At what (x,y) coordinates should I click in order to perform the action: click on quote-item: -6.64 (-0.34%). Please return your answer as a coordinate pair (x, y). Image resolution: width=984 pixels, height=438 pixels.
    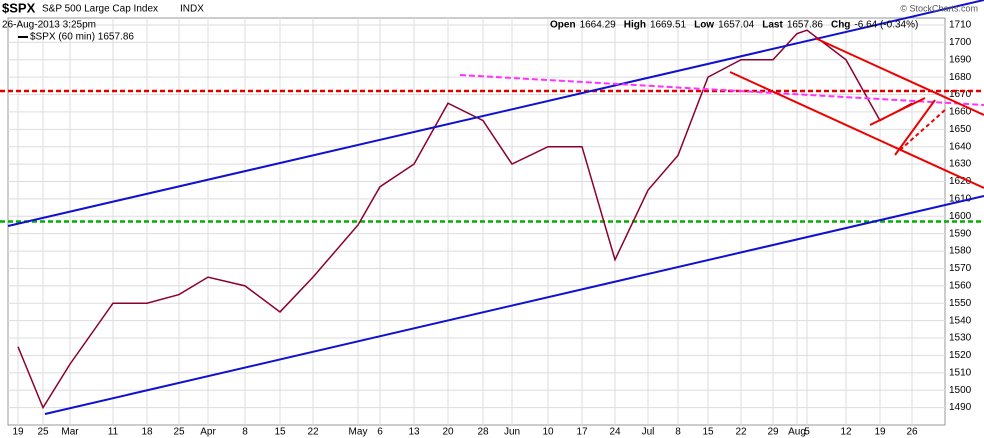
    Looking at the image, I should click on (886, 25).